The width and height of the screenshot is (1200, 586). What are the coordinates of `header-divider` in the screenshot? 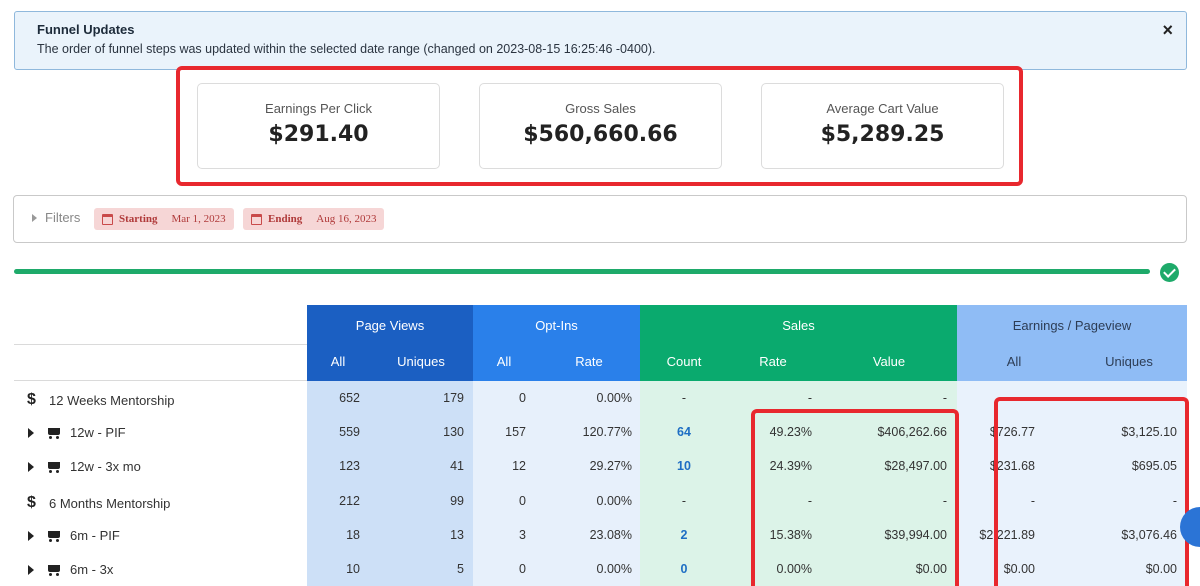 It's located at (160, 380).